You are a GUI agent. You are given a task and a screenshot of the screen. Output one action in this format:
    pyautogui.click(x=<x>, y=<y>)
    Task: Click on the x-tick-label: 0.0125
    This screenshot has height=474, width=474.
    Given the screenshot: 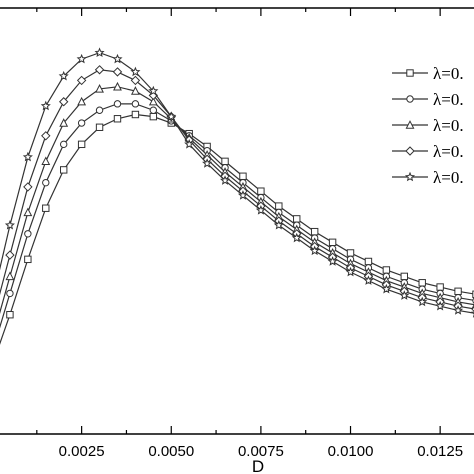 What is the action you would take?
    pyautogui.click(x=440, y=451)
    